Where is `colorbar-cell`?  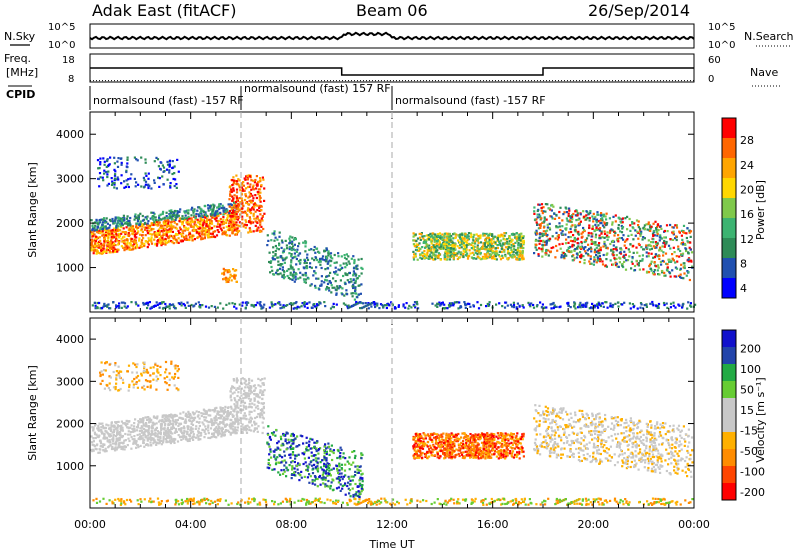 colorbar-cell is located at coordinates (729, 168).